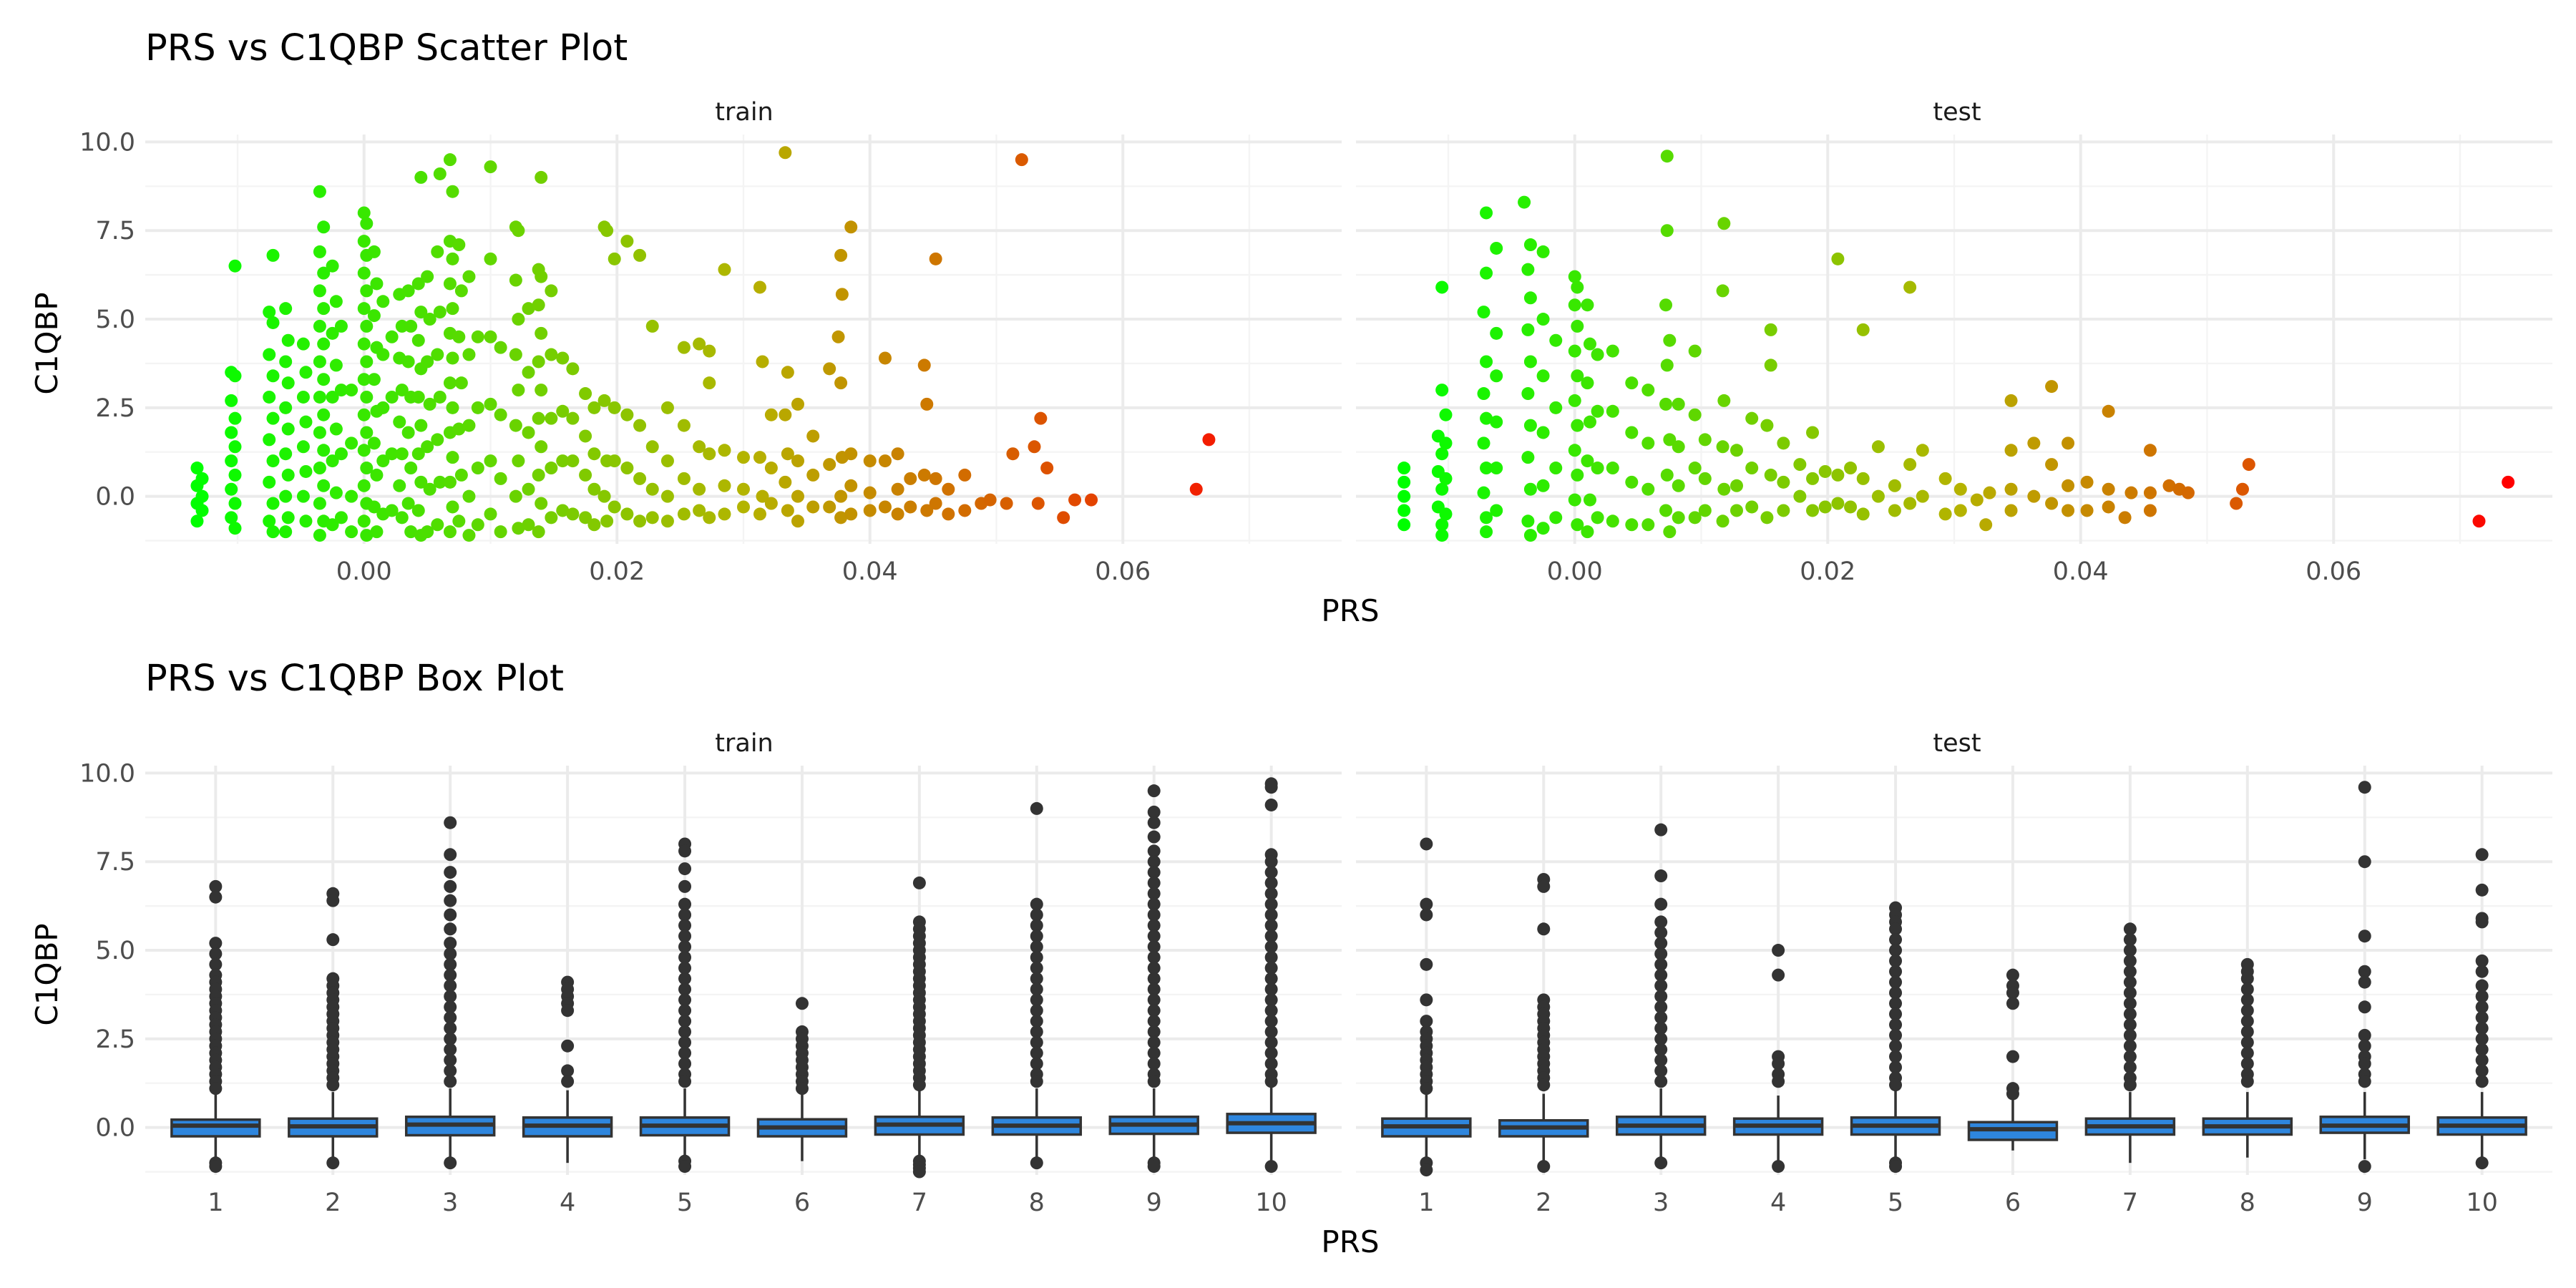  Describe the element at coordinates (2247, 1203) in the screenshot. I see `x-tick-label: 8` at that location.